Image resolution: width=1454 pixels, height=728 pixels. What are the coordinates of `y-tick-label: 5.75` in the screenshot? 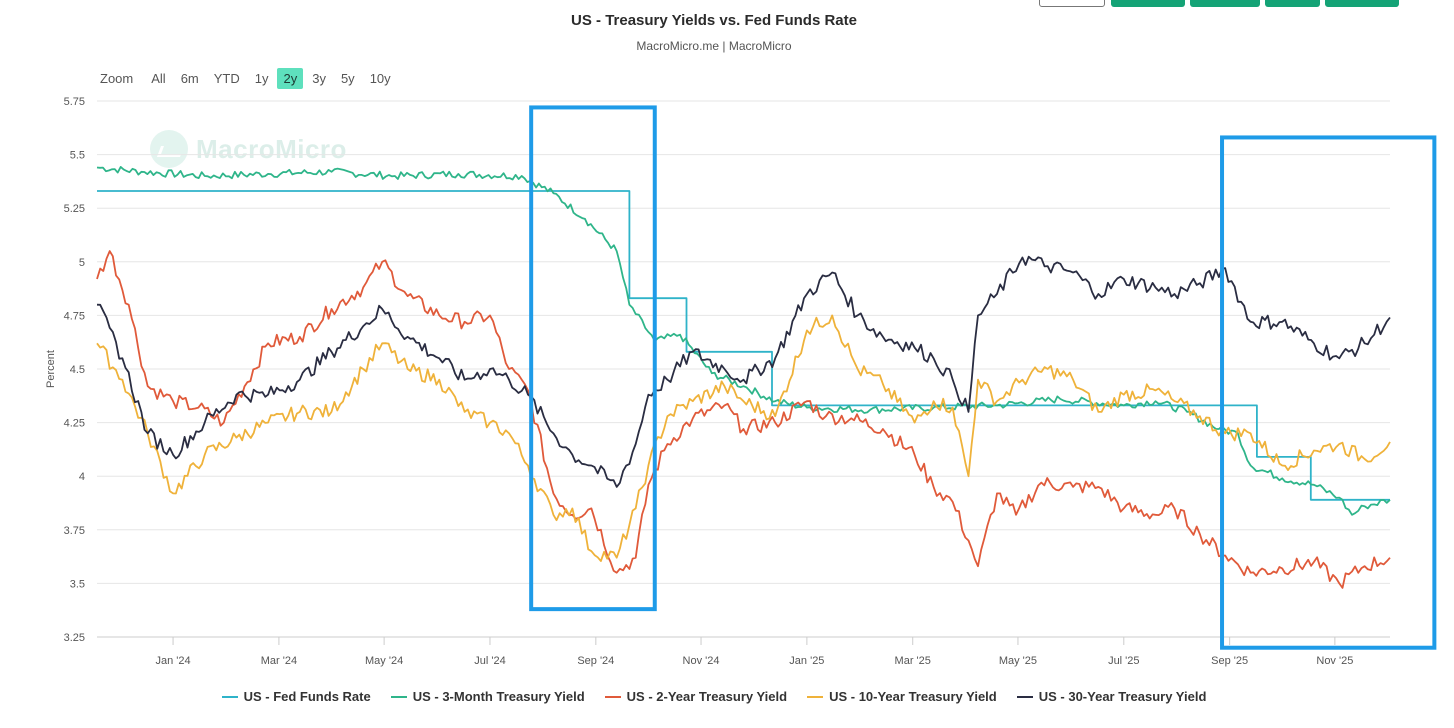 It's located at (74, 102).